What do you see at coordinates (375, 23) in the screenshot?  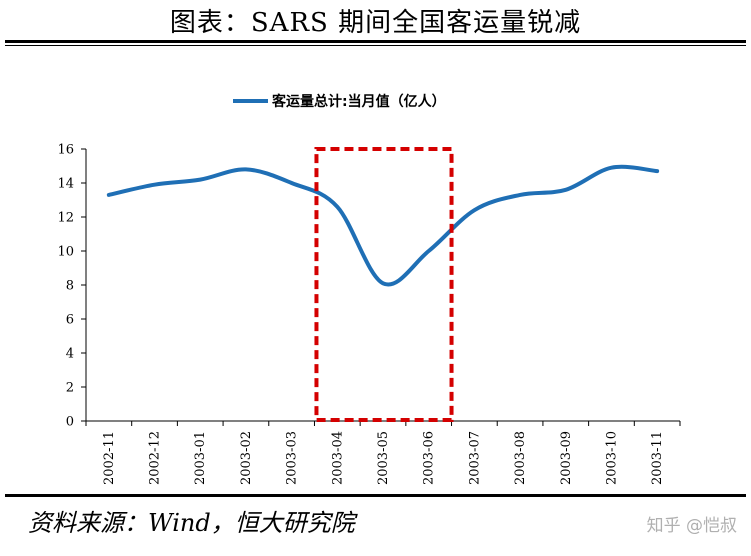 I see `page-title: 图表：SARS 期间全国客运量锐减` at bounding box center [375, 23].